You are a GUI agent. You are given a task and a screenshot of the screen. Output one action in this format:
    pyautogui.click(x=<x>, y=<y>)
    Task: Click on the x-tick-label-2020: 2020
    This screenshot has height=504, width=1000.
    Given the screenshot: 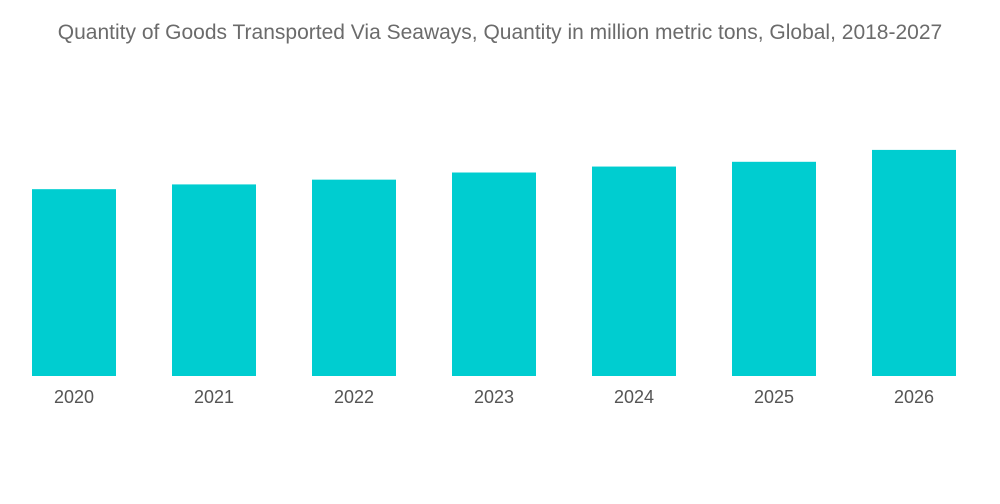 What is the action you would take?
    pyautogui.click(x=74, y=397)
    